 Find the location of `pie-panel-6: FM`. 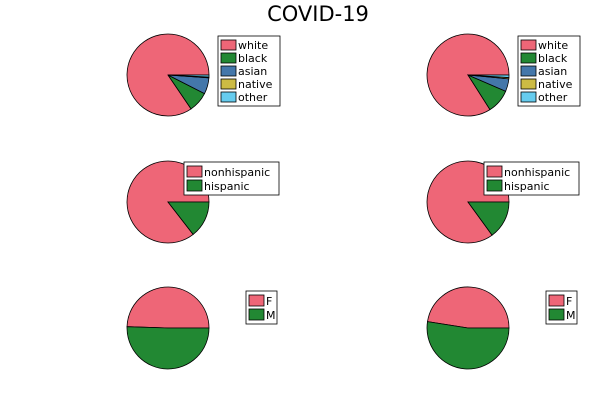

pie-panel-6: FM is located at coordinates (502, 328).